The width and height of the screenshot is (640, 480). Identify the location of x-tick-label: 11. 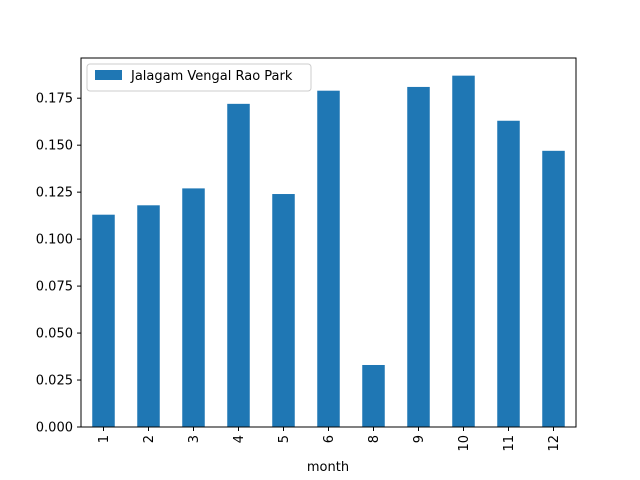
(509, 443).